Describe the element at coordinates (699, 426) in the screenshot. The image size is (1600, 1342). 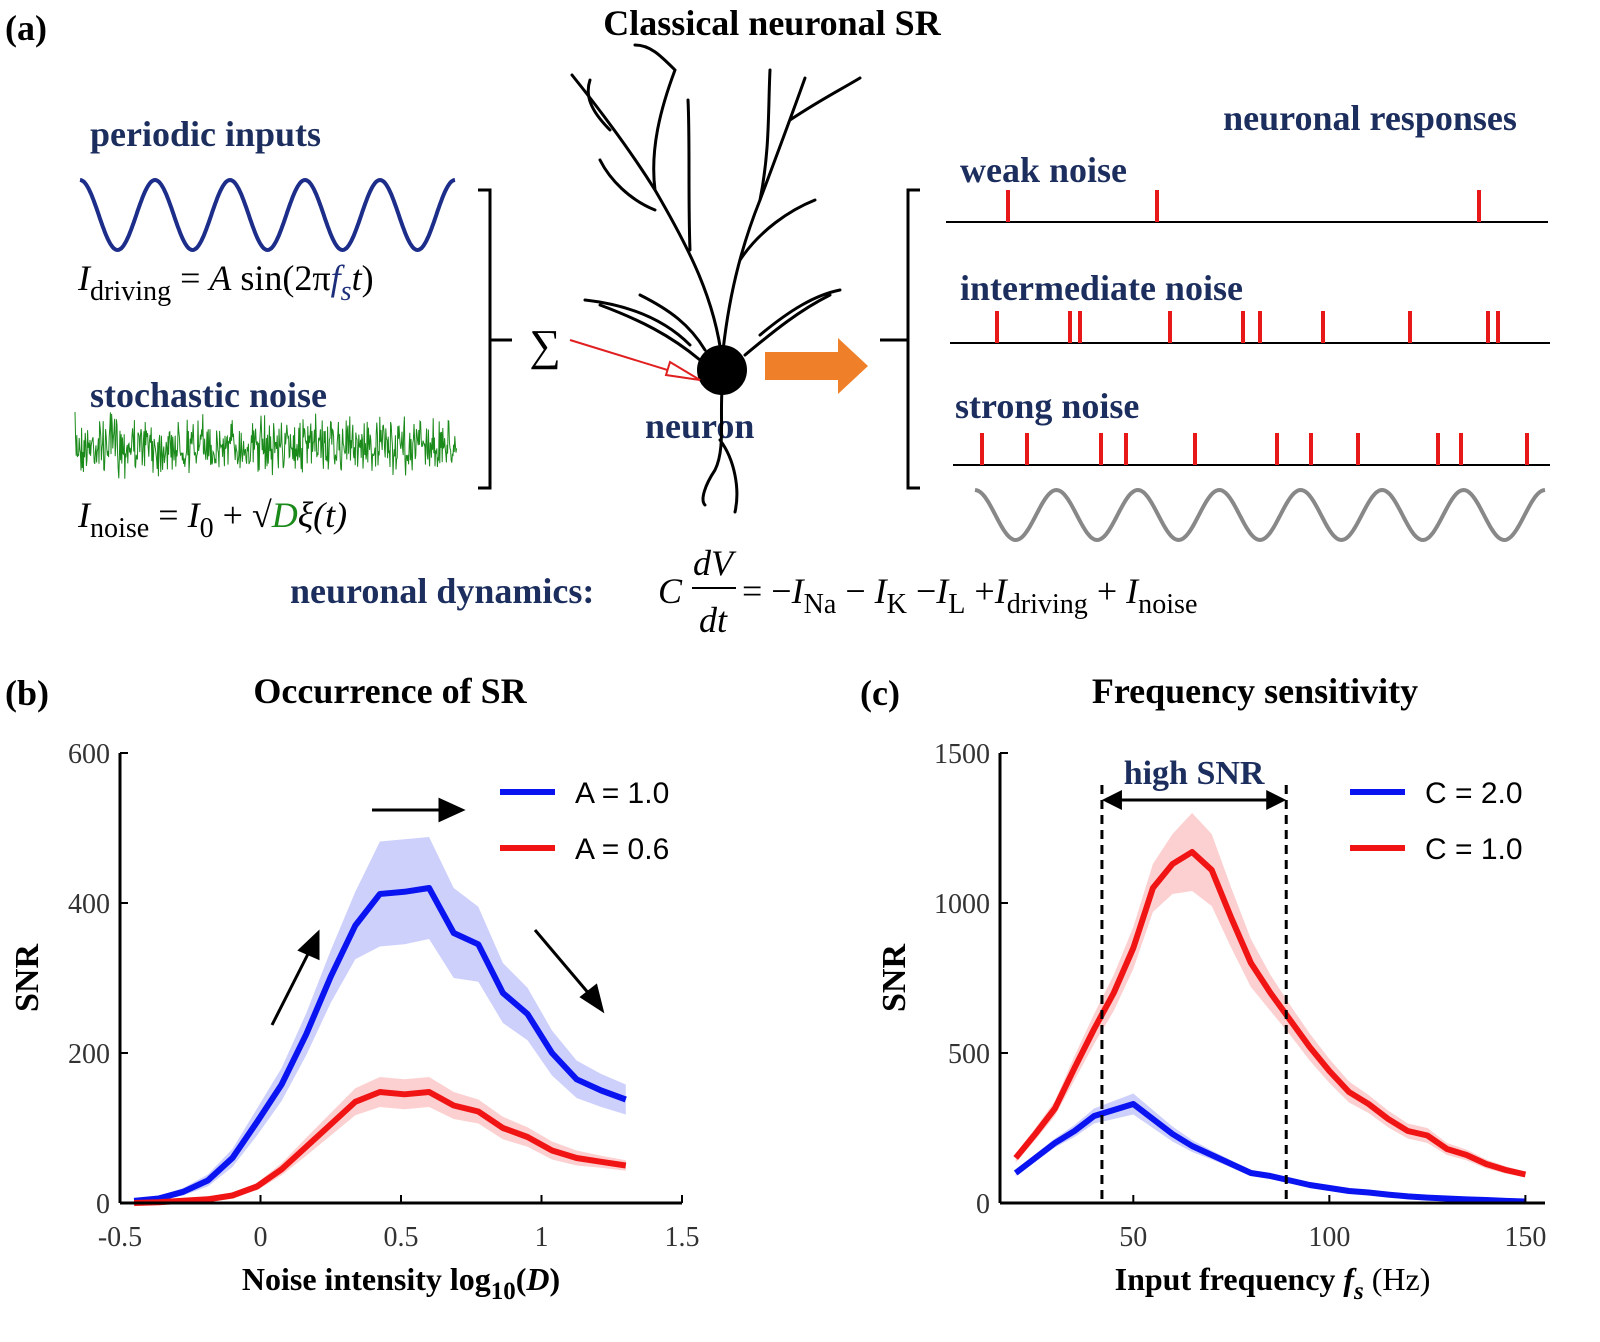
I see `label: neuron` at that location.